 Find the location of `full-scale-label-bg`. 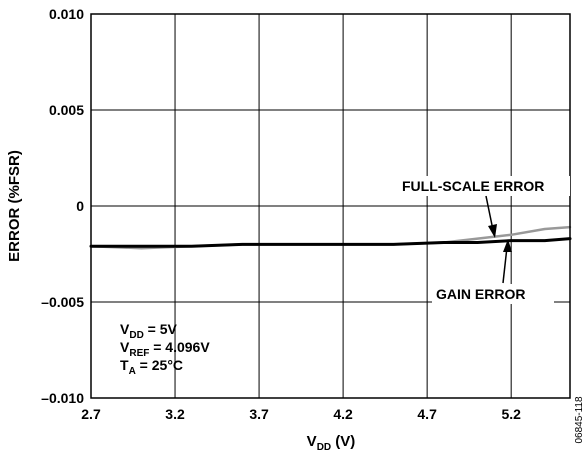

full-scale-label-bg is located at coordinates (484, 186).